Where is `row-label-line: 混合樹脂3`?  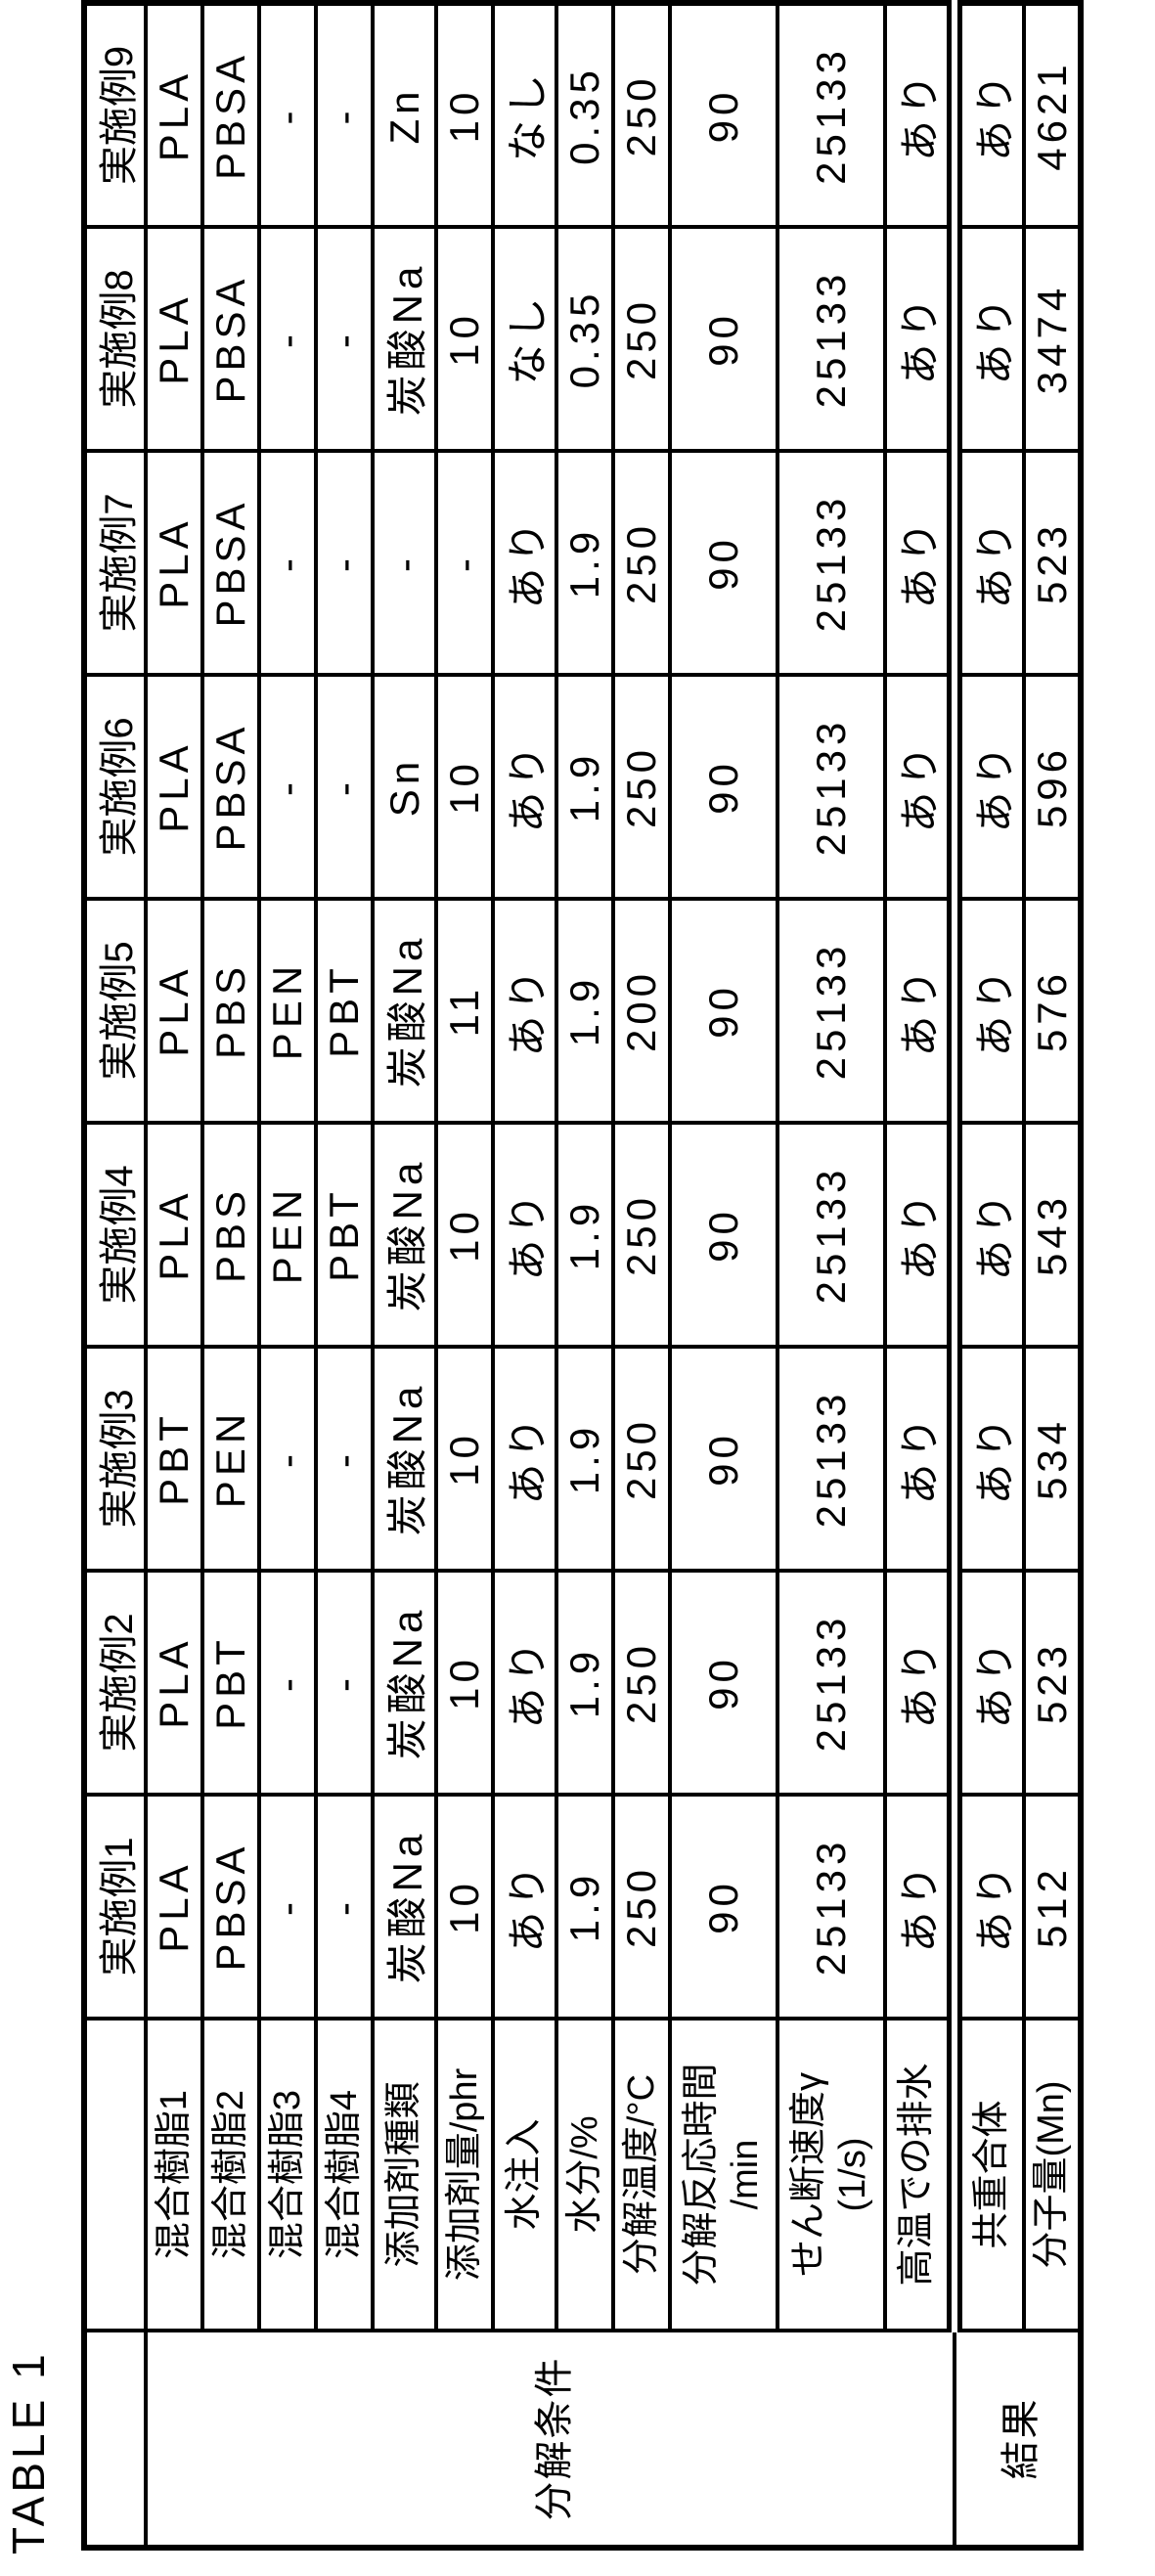
row-label-line: 混合樹脂3 is located at coordinates (287, 2174).